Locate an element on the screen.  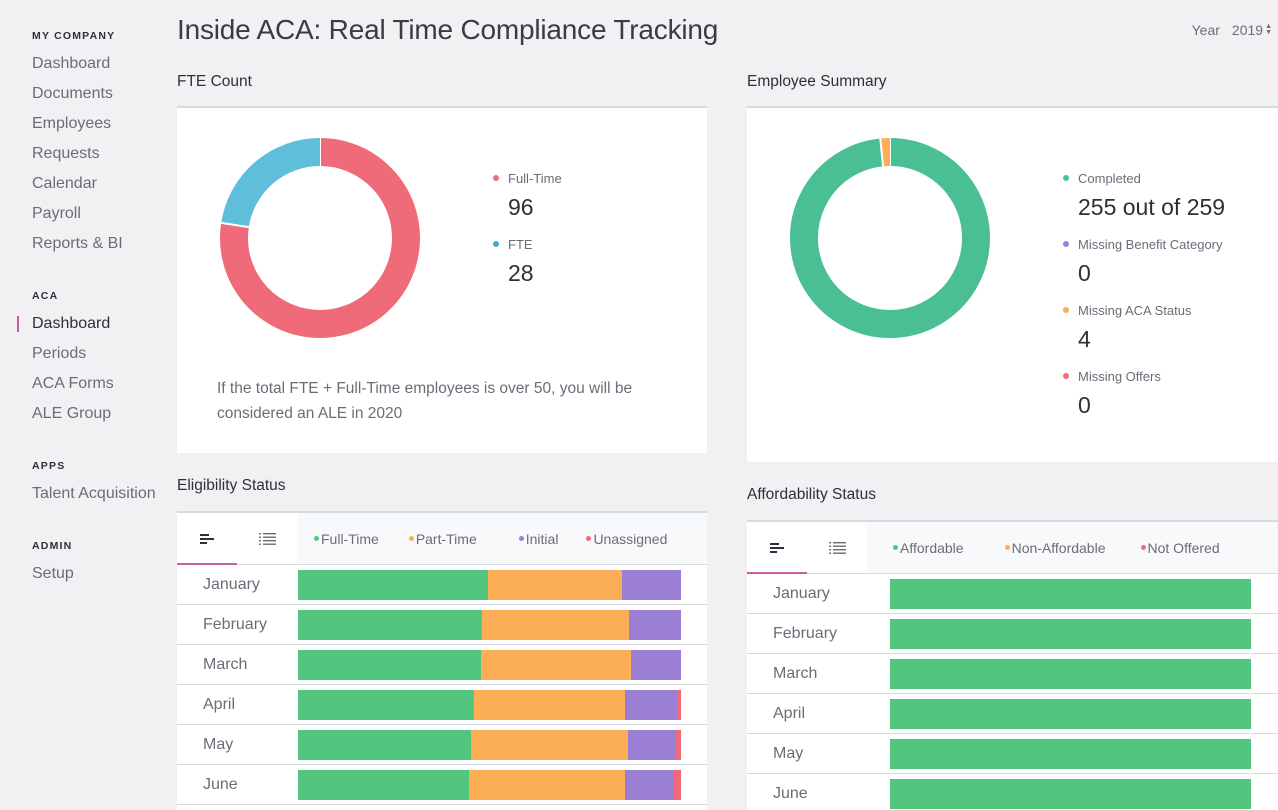
full-time-dot-icon is located at coordinates (496, 178).